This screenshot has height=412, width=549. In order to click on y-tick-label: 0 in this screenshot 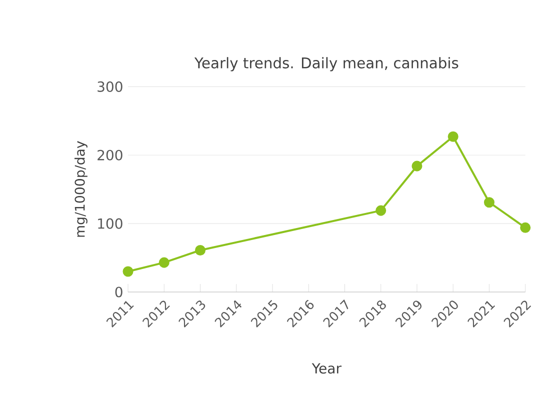, I will do `click(118, 292)`.